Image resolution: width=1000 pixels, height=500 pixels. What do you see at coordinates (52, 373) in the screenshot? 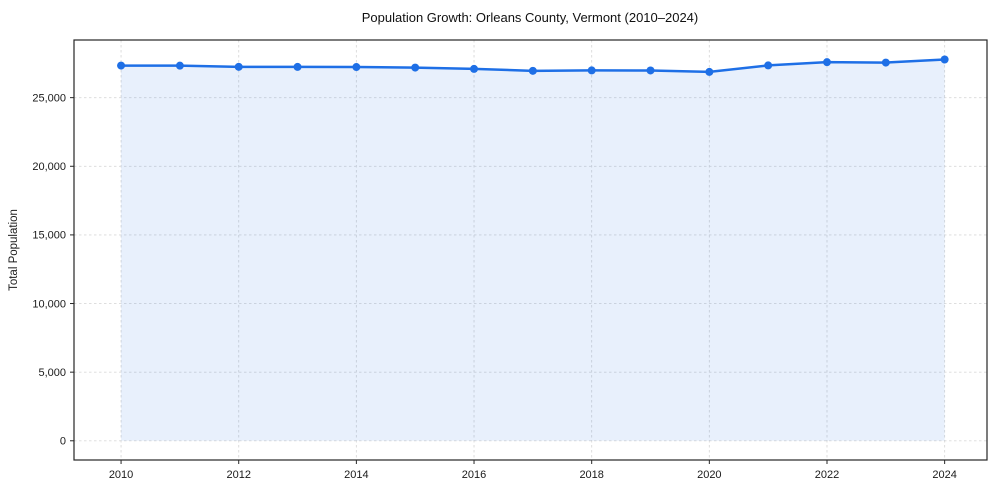
I see `y-tick-label: 5,000` at bounding box center [52, 373].